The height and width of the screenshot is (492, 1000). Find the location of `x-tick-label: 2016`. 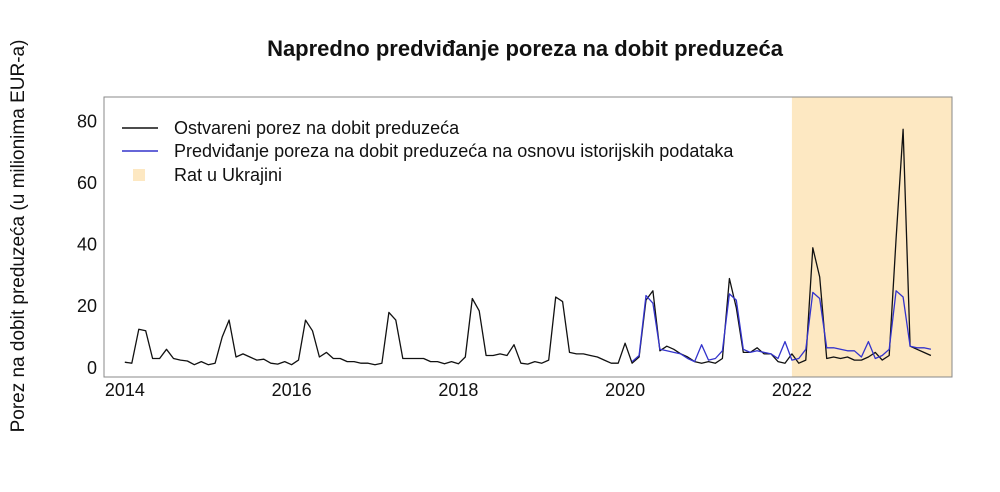

x-tick-label: 2016 is located at coordinates (292, 390).